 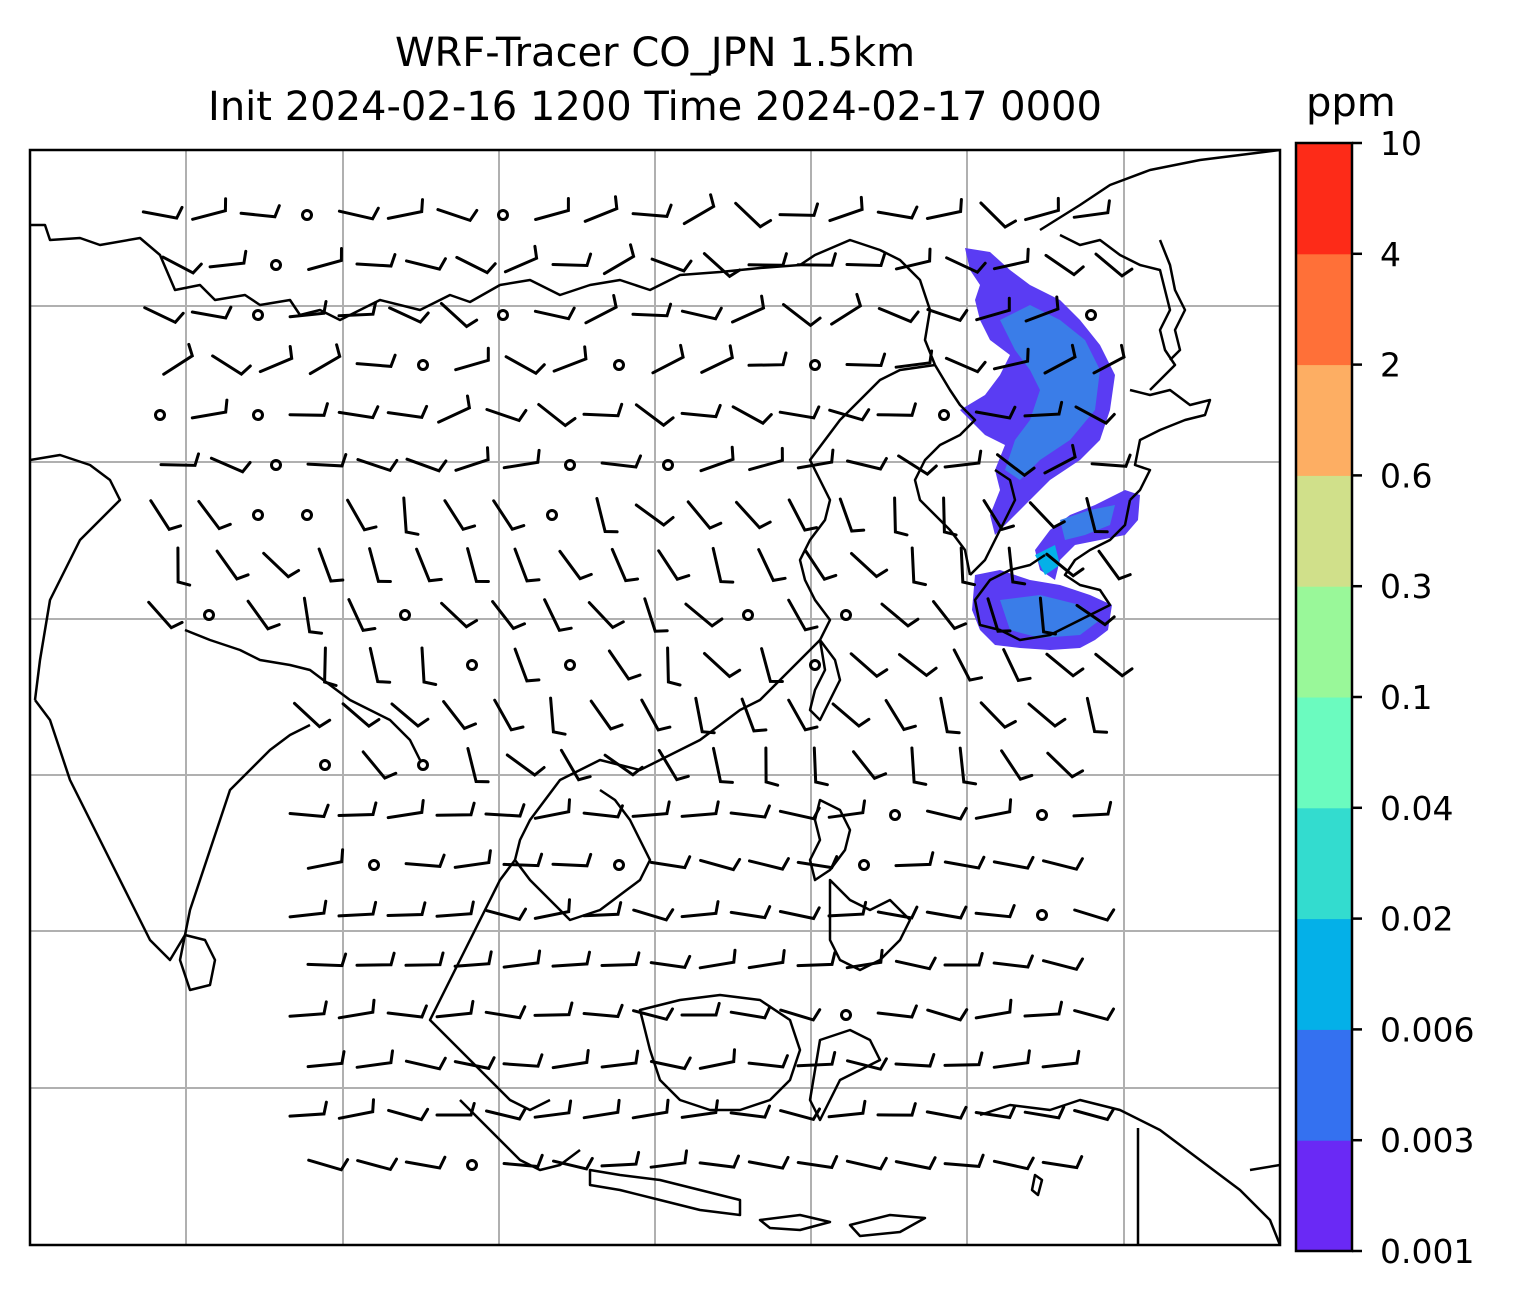 What do you see at coordinates (845, 1075) in the screenshot?
I see `coast-sulawesi` at bounding box center [845, 1075].